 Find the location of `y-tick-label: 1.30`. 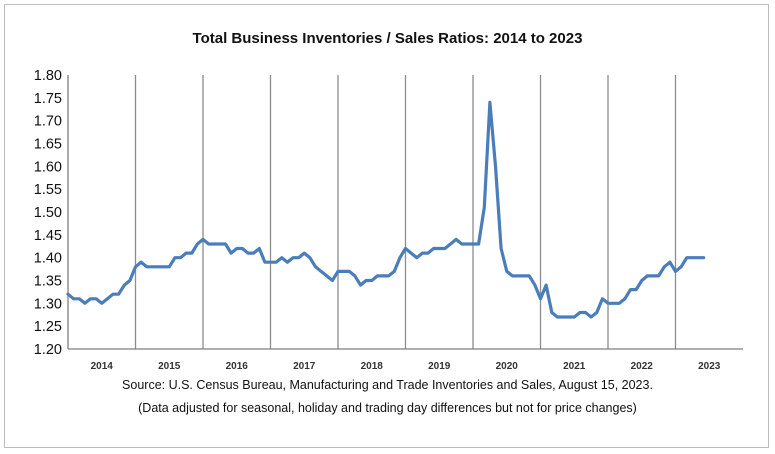

y-tick-label: 1.30 is located at coordinates (48, 304).